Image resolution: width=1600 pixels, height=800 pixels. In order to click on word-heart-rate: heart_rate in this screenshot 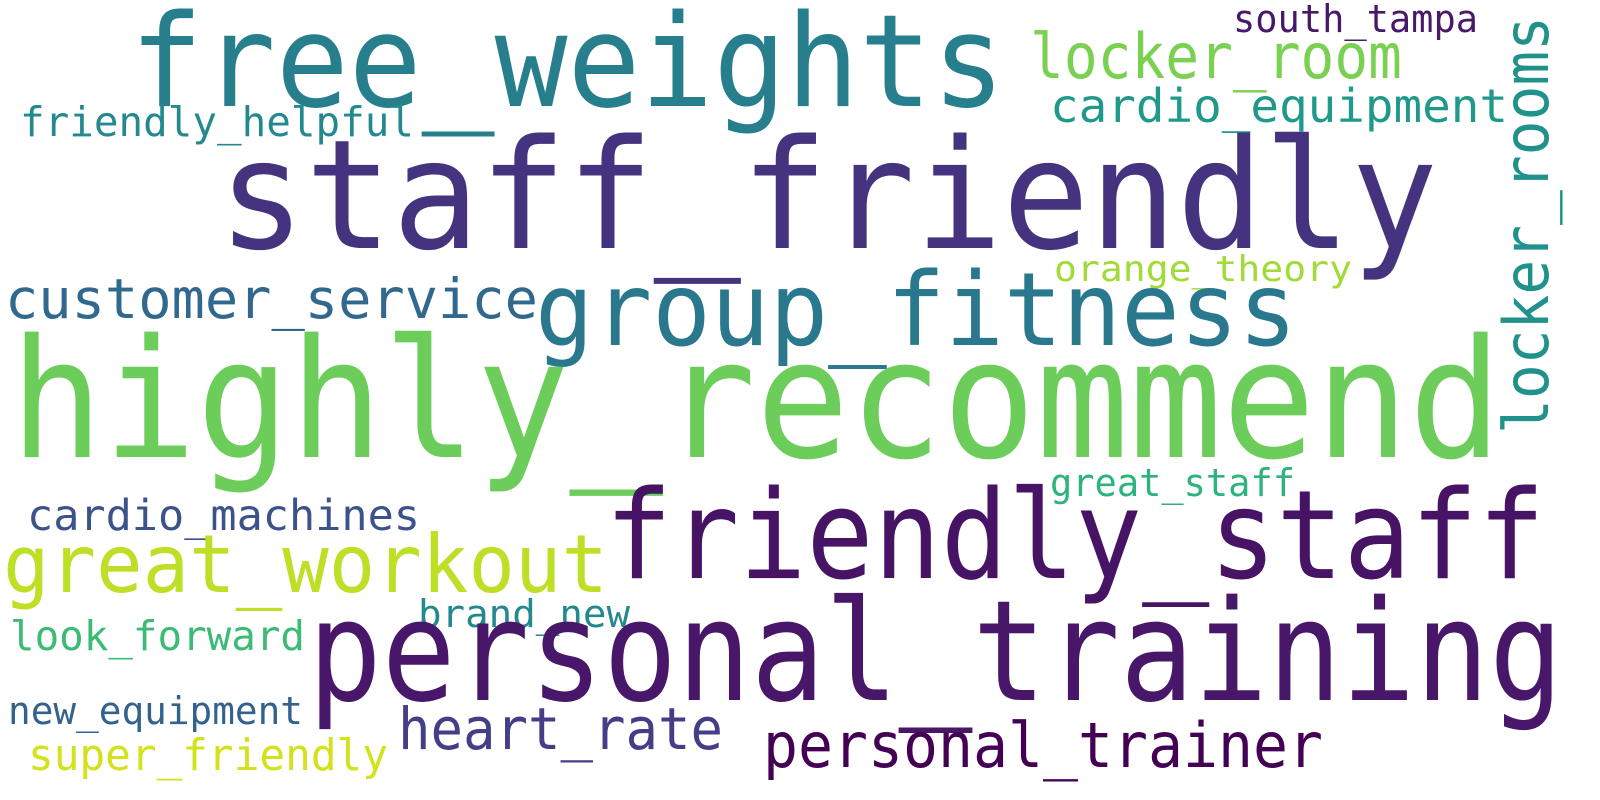, I will do `click(560, 729)`.